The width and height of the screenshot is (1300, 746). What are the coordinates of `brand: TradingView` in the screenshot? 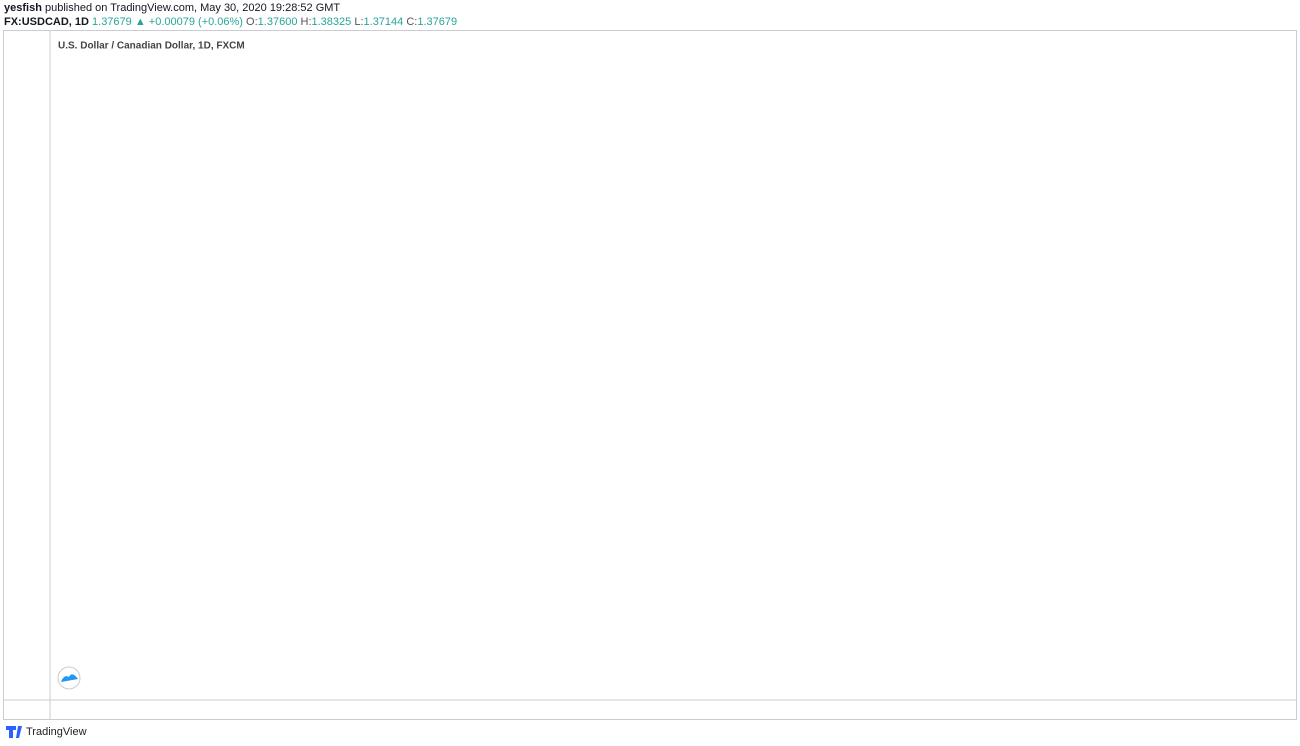 It's located at (56, 732).